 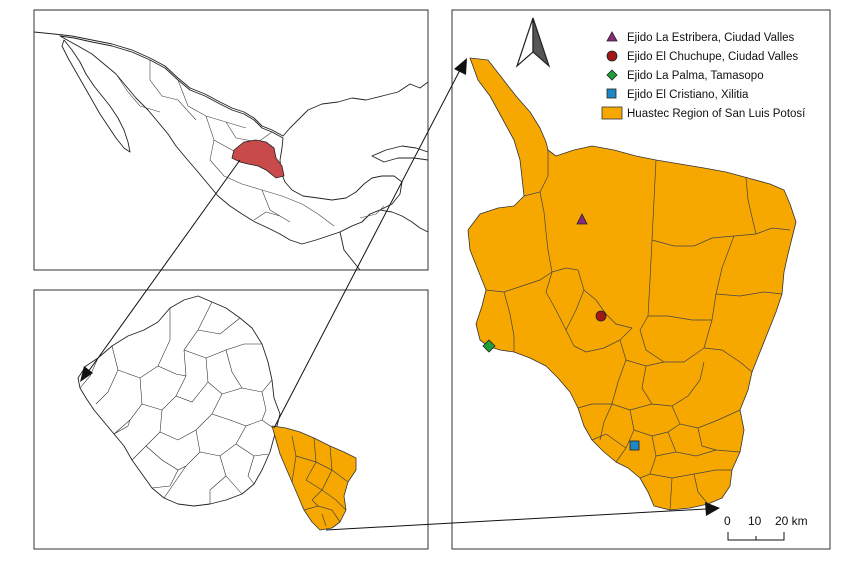 I want to click on arrow-to-region-top, so click(x=367, y=249).